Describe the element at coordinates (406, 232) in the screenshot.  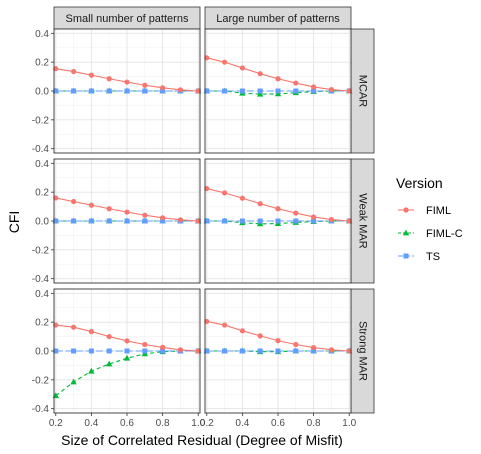
I see `legend-key-triangle-icon` at that location.